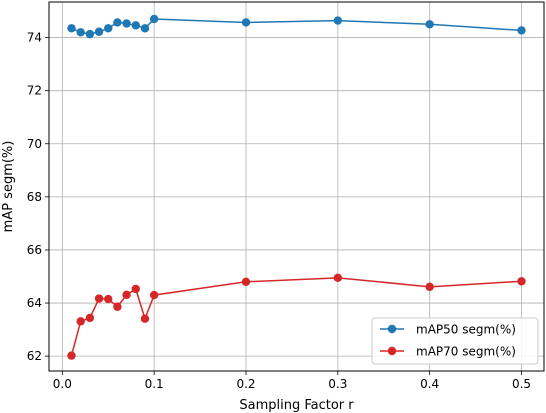  I want to click on legend-label: mAP50 segm(%), so click(466, 330).